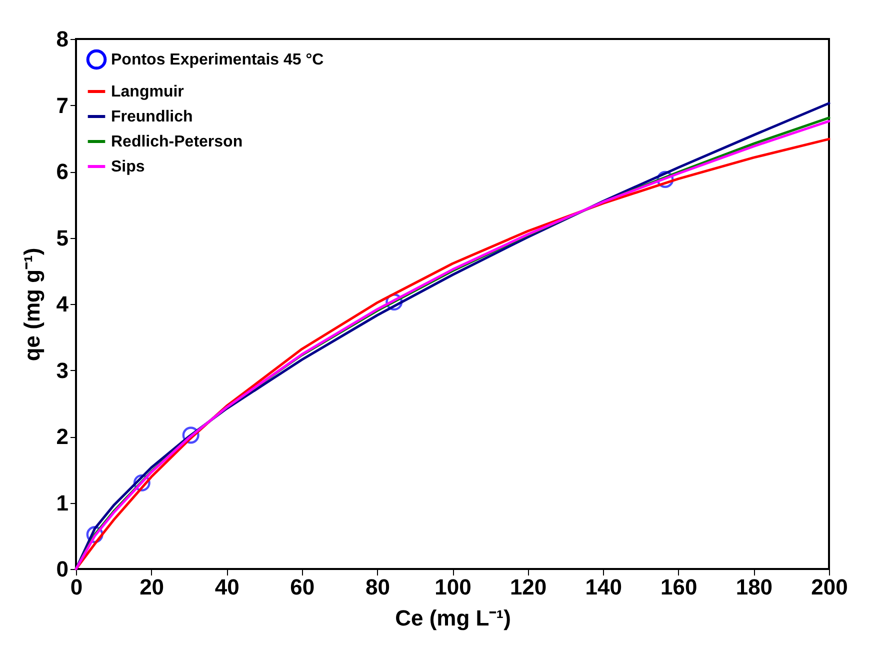 The height and width of the screenshot is (668, 883). What do you see at coordinates (302, 587) in the screenshot?
I see `x-tick-label: 60` at bounding box center [302, 587].